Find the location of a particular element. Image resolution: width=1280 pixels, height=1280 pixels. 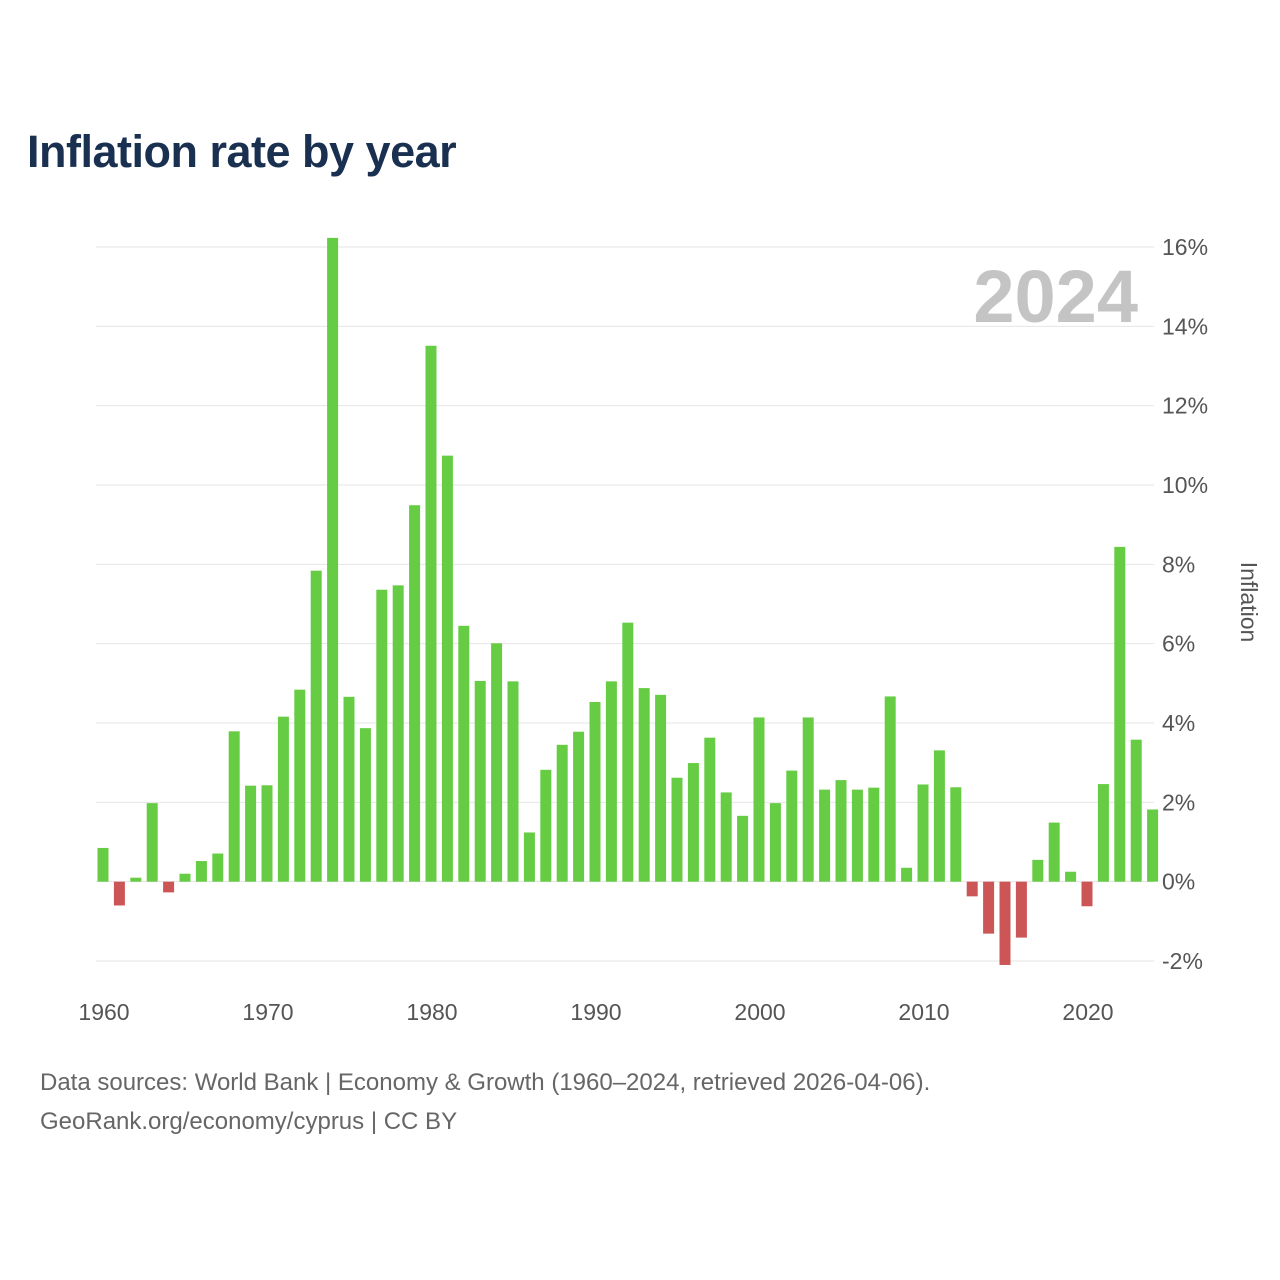

bar-1996 is located at coordinates (693, 822).